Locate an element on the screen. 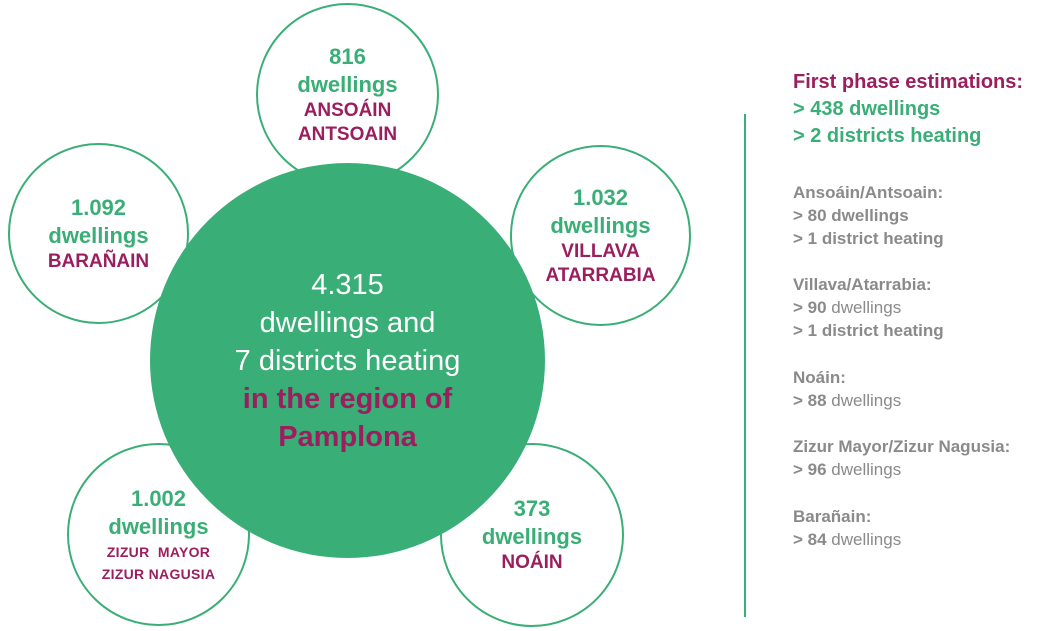 The image size is (1038, 631). circle-baranain: 1.092 dwellings BARAÑAIN is located at coordinates (98, 233).